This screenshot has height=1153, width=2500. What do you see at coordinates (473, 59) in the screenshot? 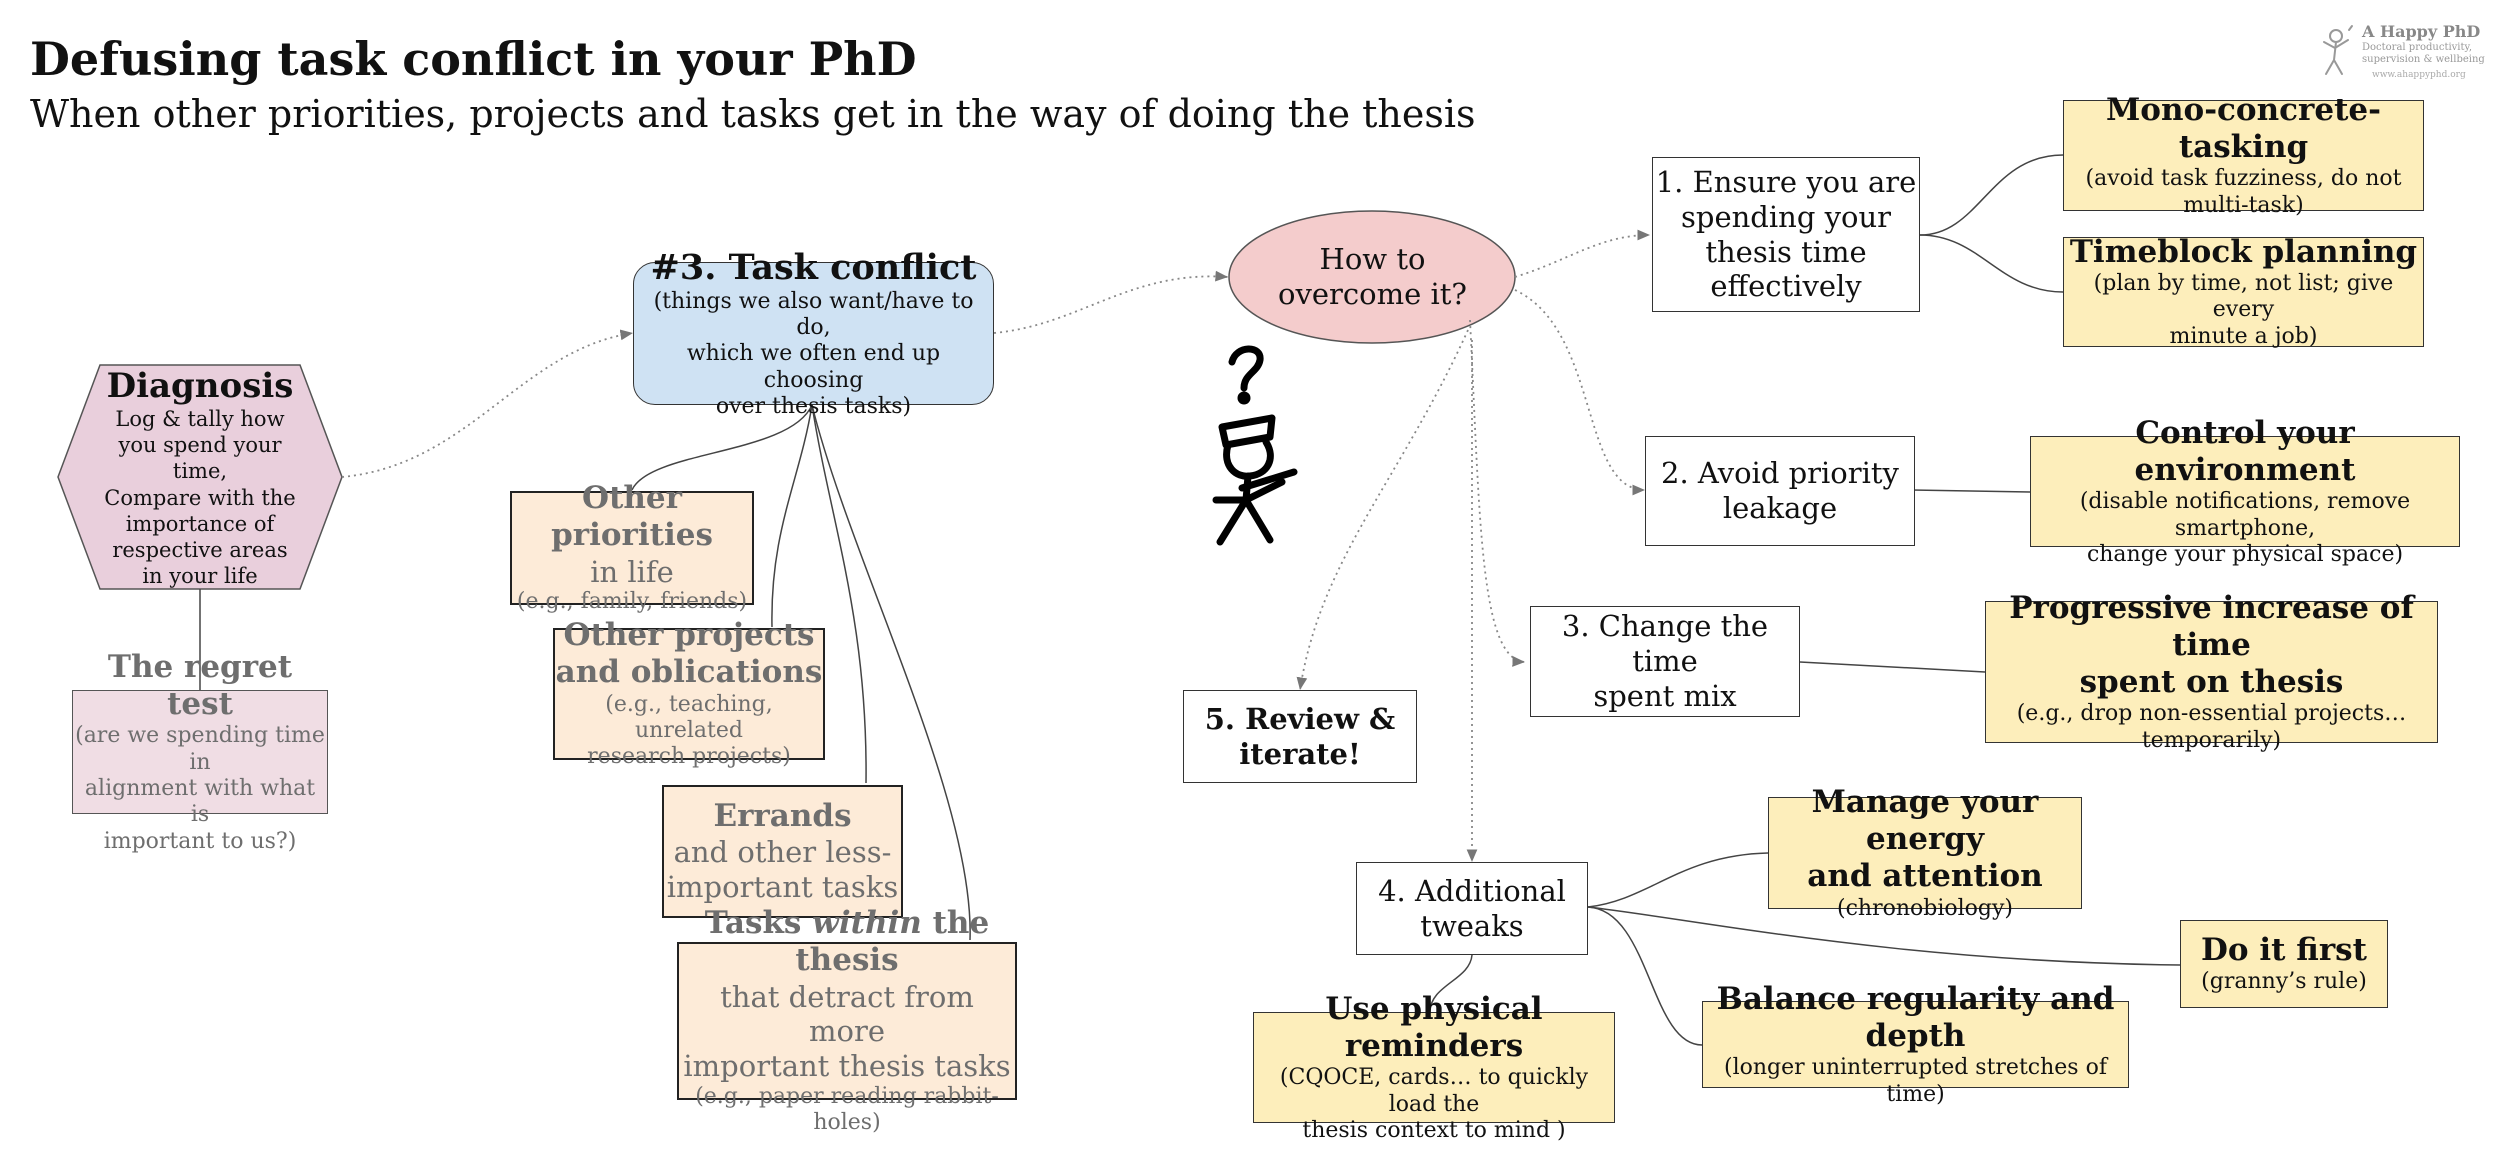
I see `page-title: Defusing task conflict in your PhD` at bounding box center [473, 59].